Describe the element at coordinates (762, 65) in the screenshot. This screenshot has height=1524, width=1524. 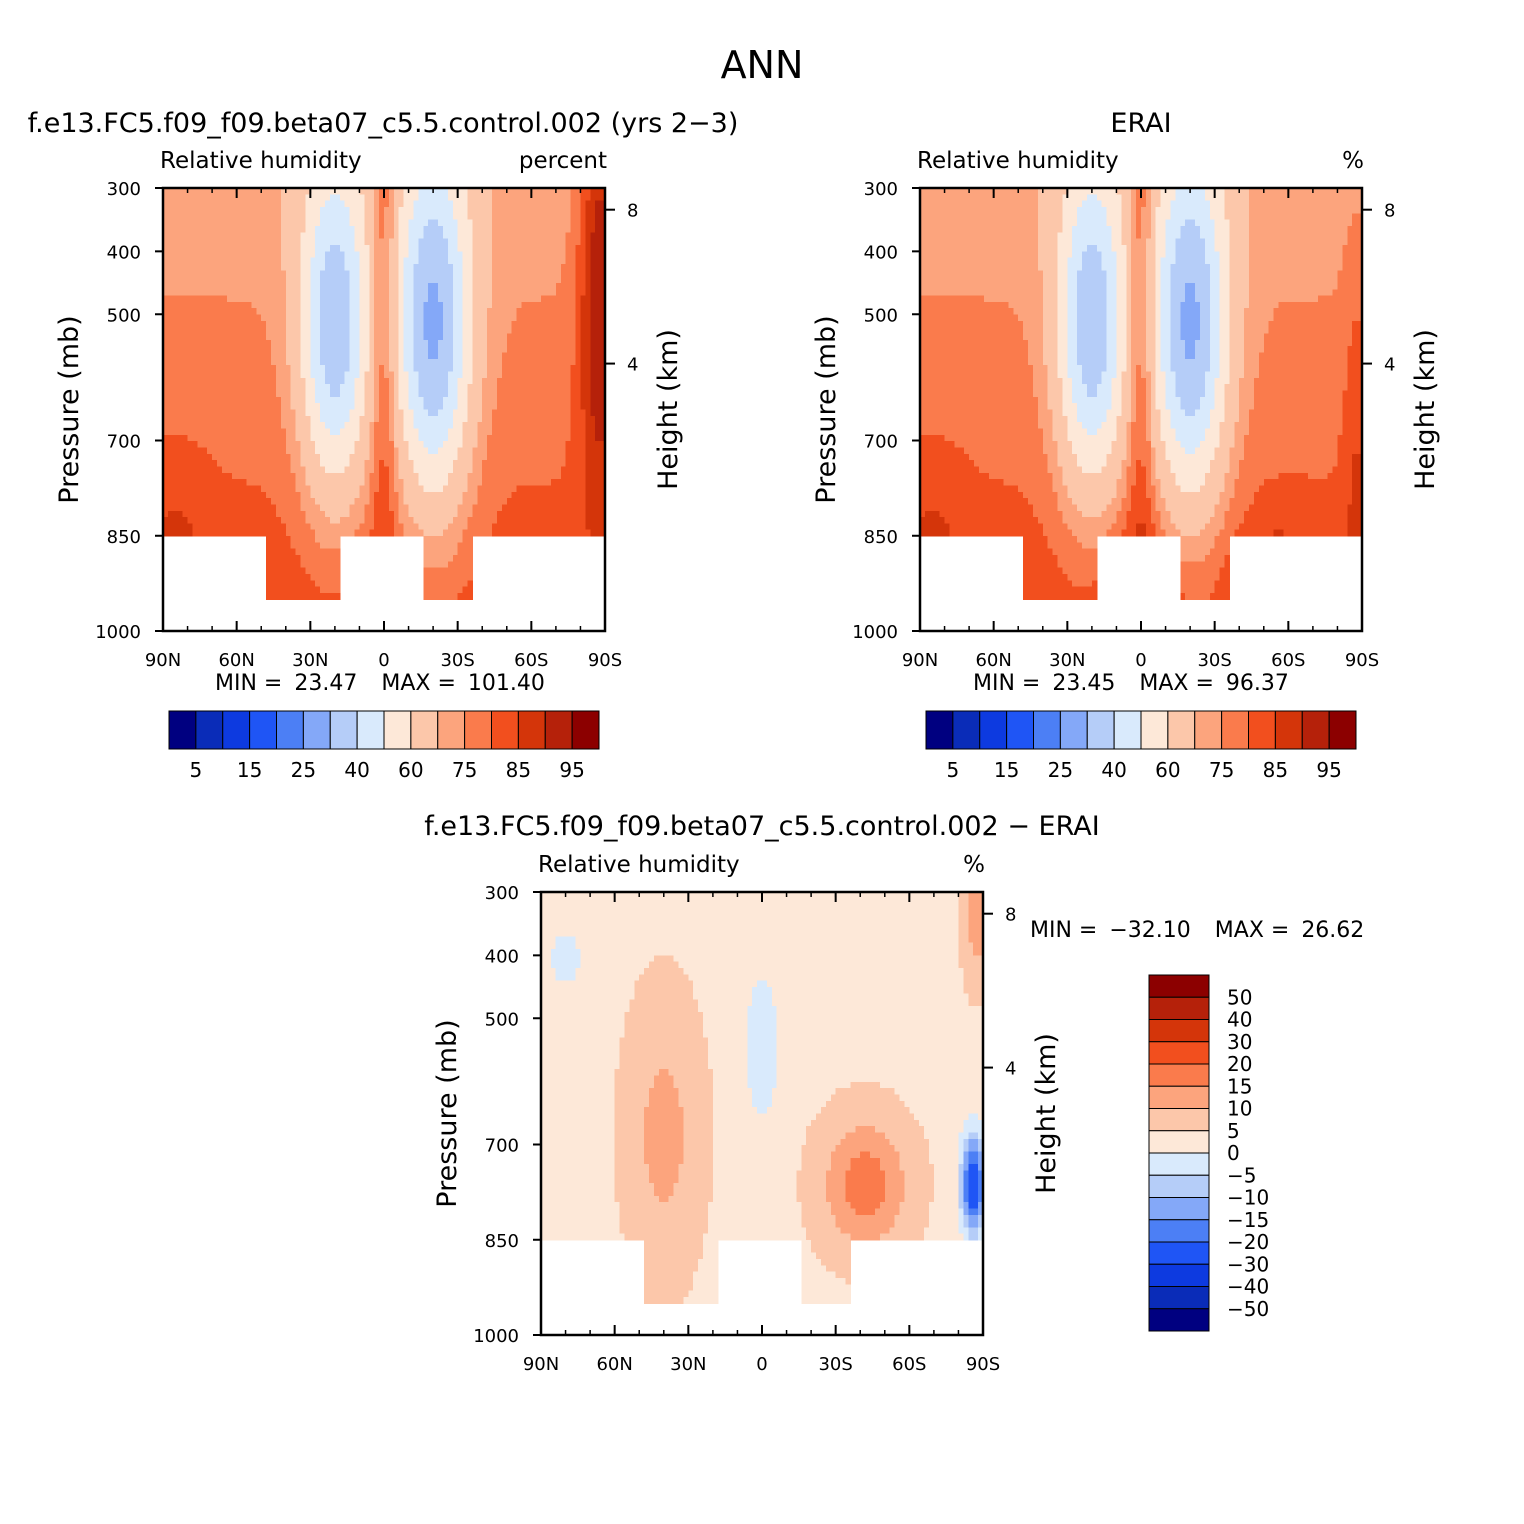
I see `figure-title: ANN` at that location.